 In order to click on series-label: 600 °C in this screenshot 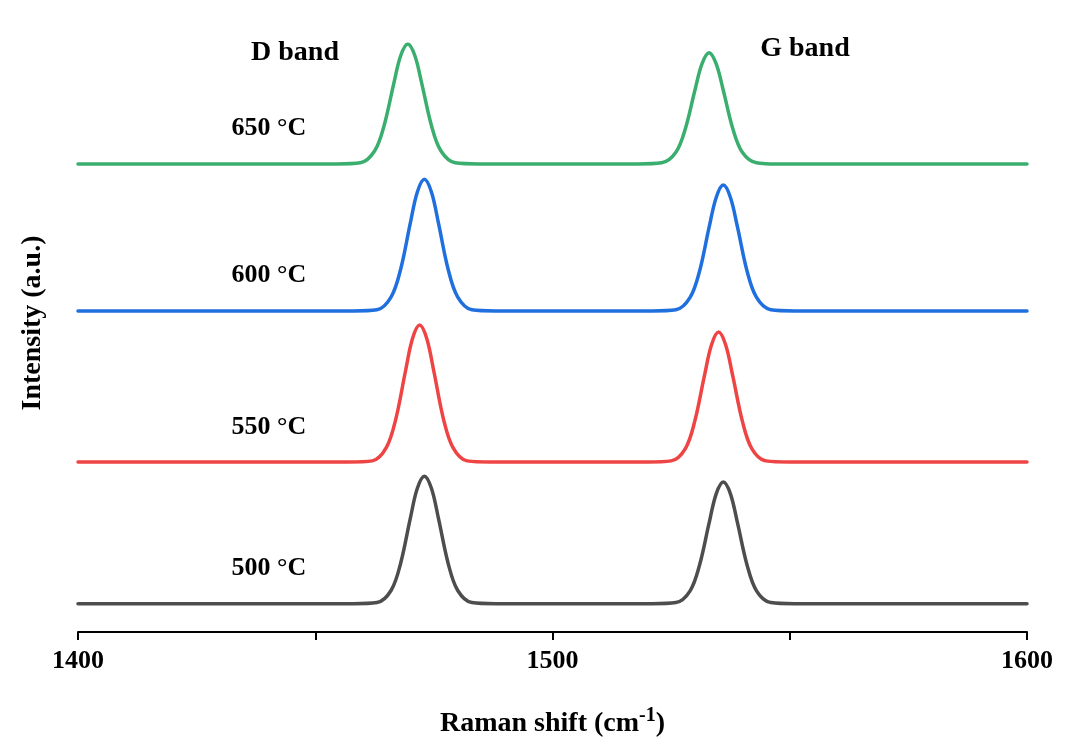, I will do `click(269, 274)`.